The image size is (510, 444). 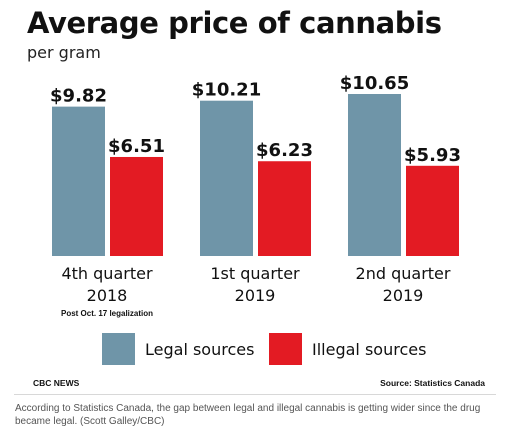 What do you see at coordinates (403, 295) in the screenshot?
I see `category-label-3-line2: 2019` at bounding box center [403, 295].